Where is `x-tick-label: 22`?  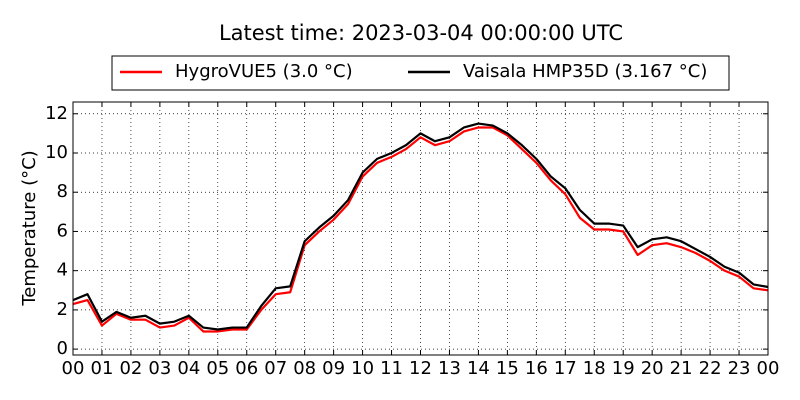
x-tick-label: 22 is located at coordinates (710, 368).